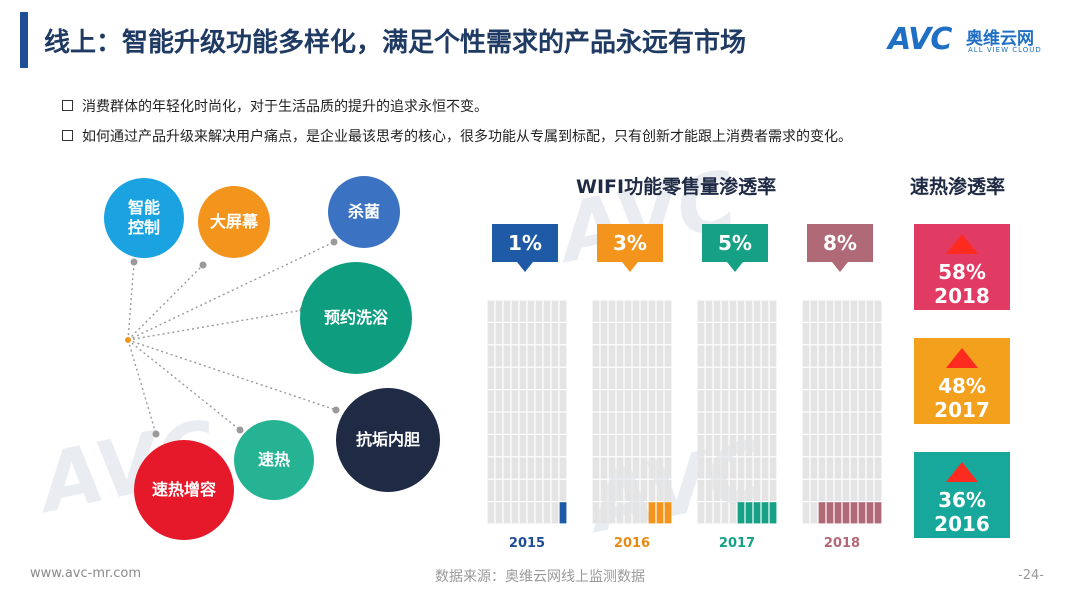  What do you see at coordinates (842, 543) in the screenshot?
I see `year-label-2018: 2018` at bounding box center [842, 543].